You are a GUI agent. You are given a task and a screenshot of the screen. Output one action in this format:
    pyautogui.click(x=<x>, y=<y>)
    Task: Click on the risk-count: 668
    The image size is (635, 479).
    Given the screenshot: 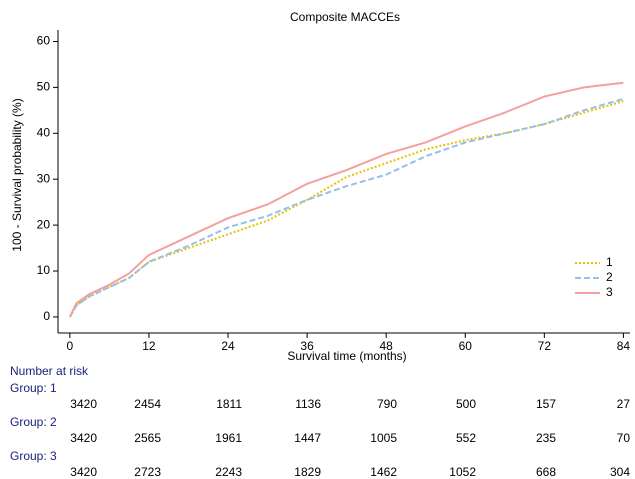 What is the action you would take?
    pyautogui.click(x=546, y=472)
    